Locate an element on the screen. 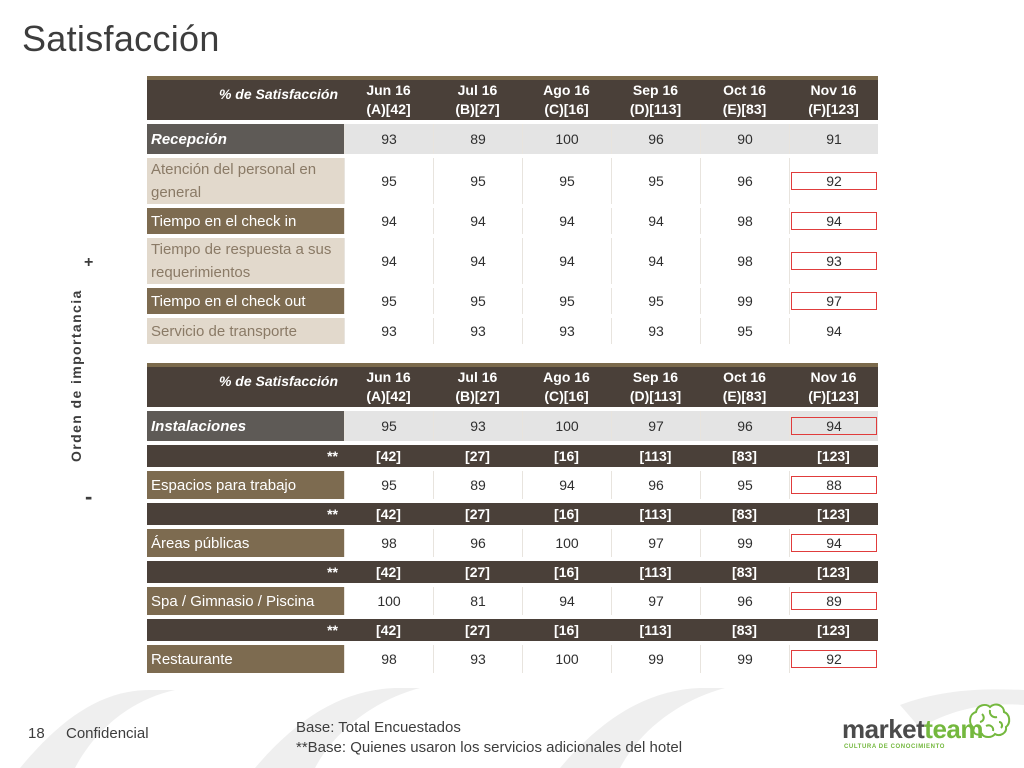 Image resolution: width=1024 pixels, height=768 pixels. row-label: Áreas públicas is located at coordinates (245, 543).